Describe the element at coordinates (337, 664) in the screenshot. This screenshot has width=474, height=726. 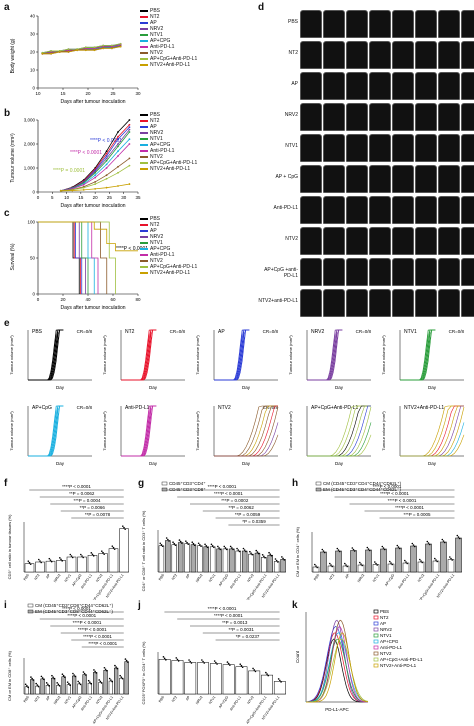
I see `histogram-curve` at that location.